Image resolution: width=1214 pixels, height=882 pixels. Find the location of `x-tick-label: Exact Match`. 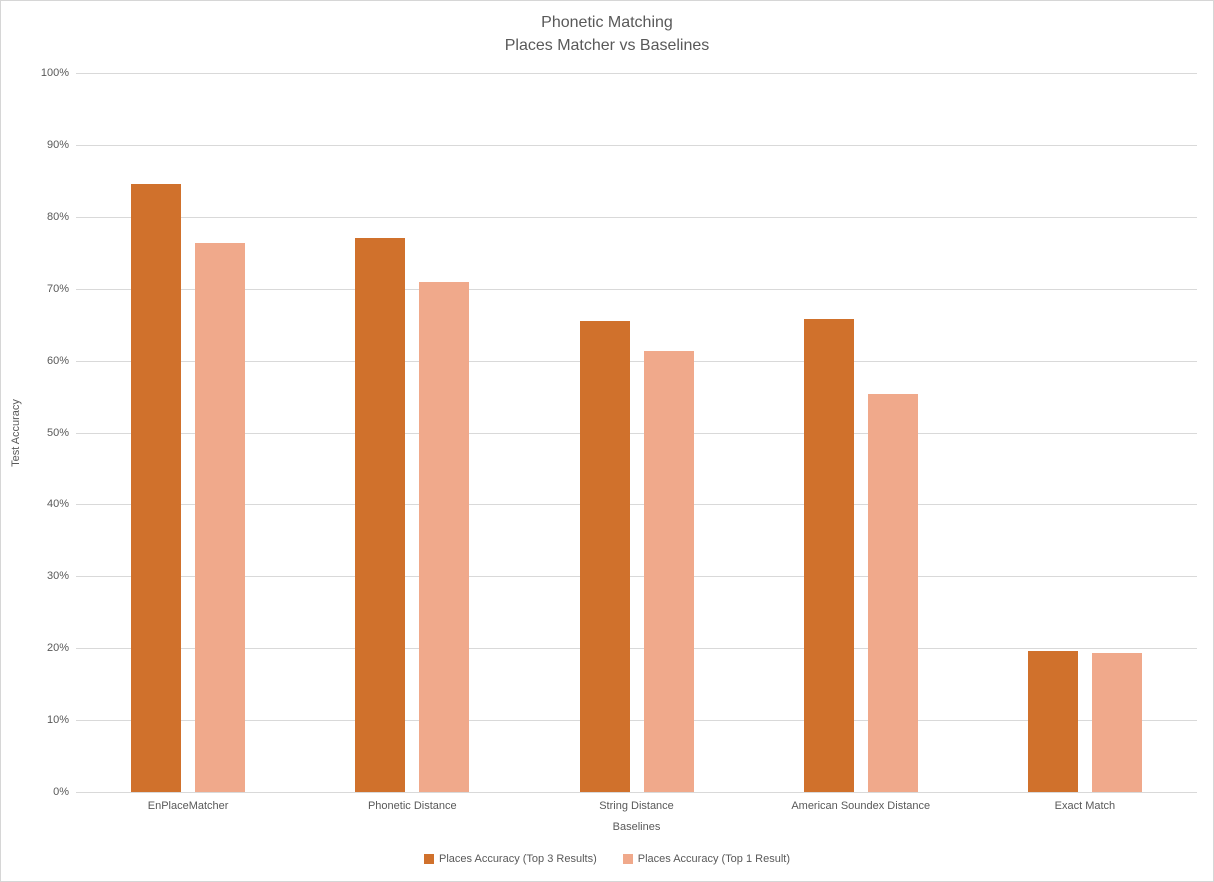

x-tick-label: Exact Match is located at coordinates (1085, 806).